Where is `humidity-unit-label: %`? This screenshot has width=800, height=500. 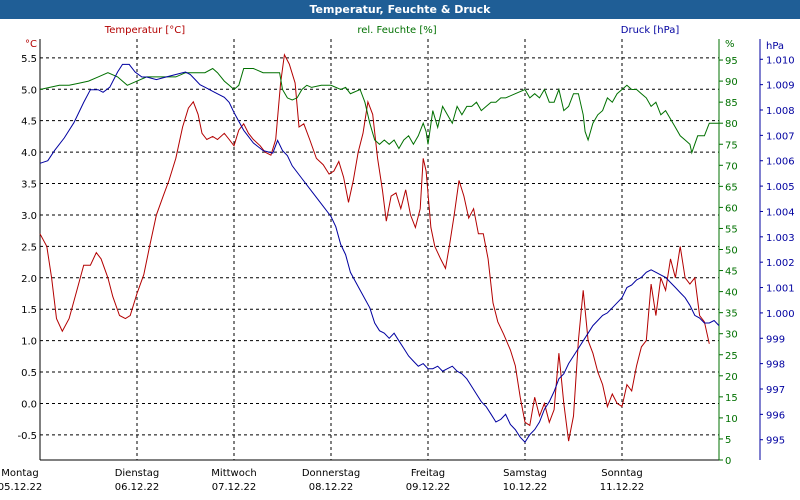
humidity-unit-label: % is located at coordinates (730, 44).